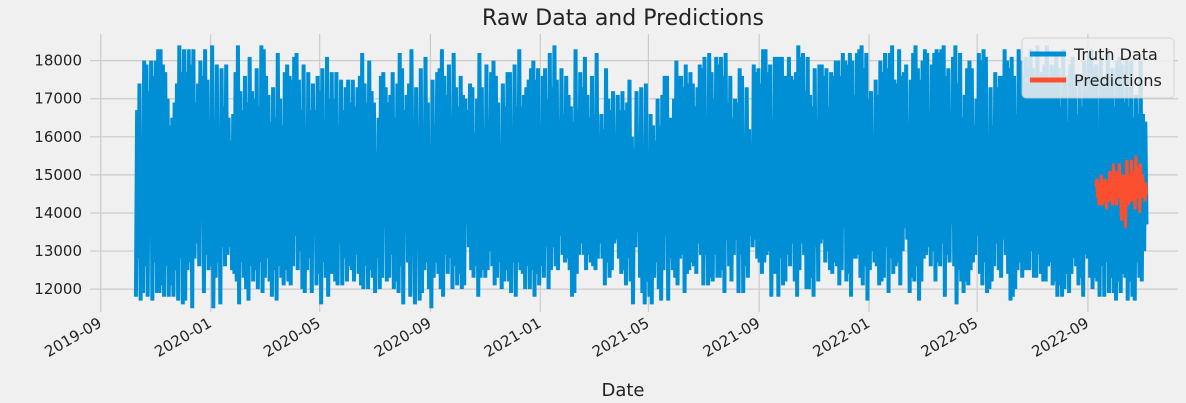 This screenshot has height=403, width=1186. Describe the element at coordinates (622, 390) in the screenshot. I see `x-axis-label: Date` at that location.